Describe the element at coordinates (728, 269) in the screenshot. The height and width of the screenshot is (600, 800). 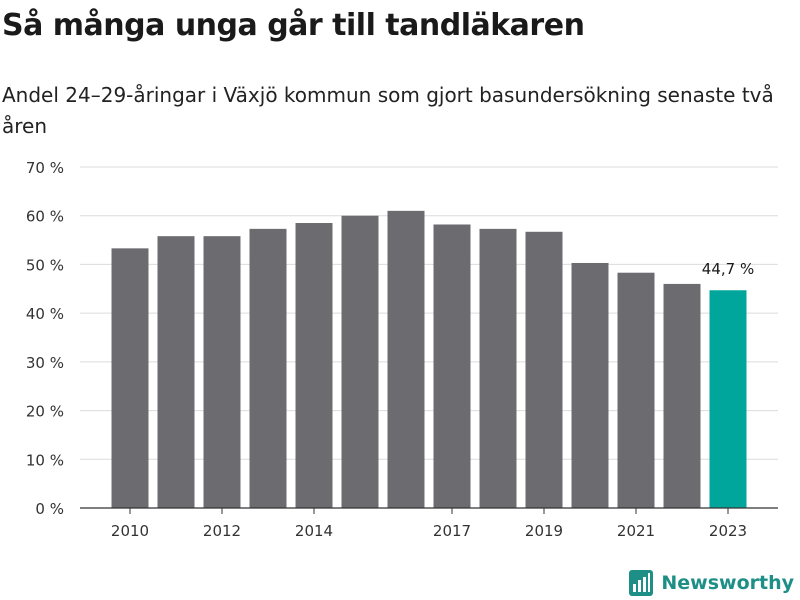
I see `data-label: 44,7 %` at that location.